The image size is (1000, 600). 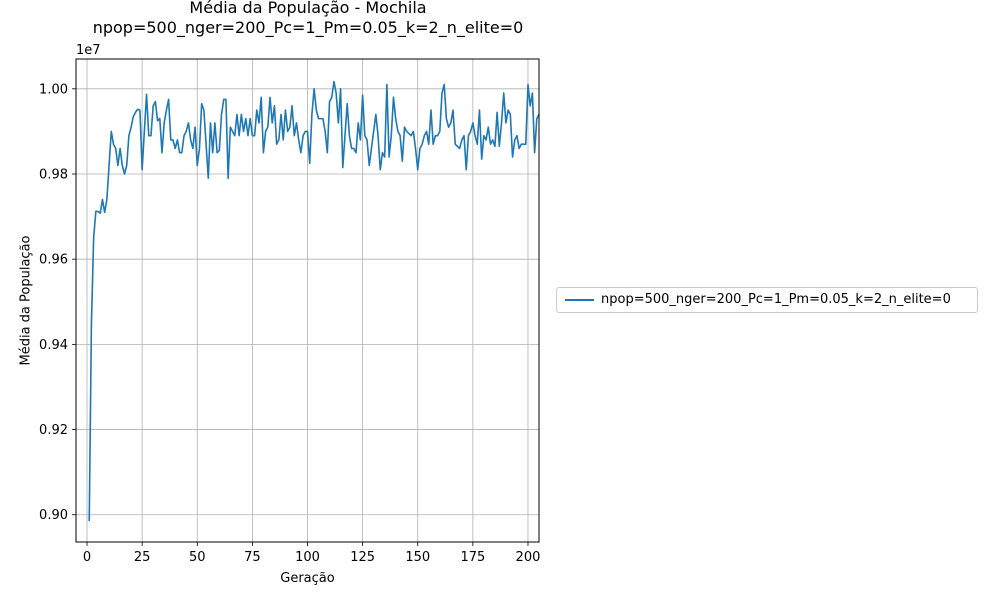 I want to click on x-tick-label: 175, so click(x=472, y=557).